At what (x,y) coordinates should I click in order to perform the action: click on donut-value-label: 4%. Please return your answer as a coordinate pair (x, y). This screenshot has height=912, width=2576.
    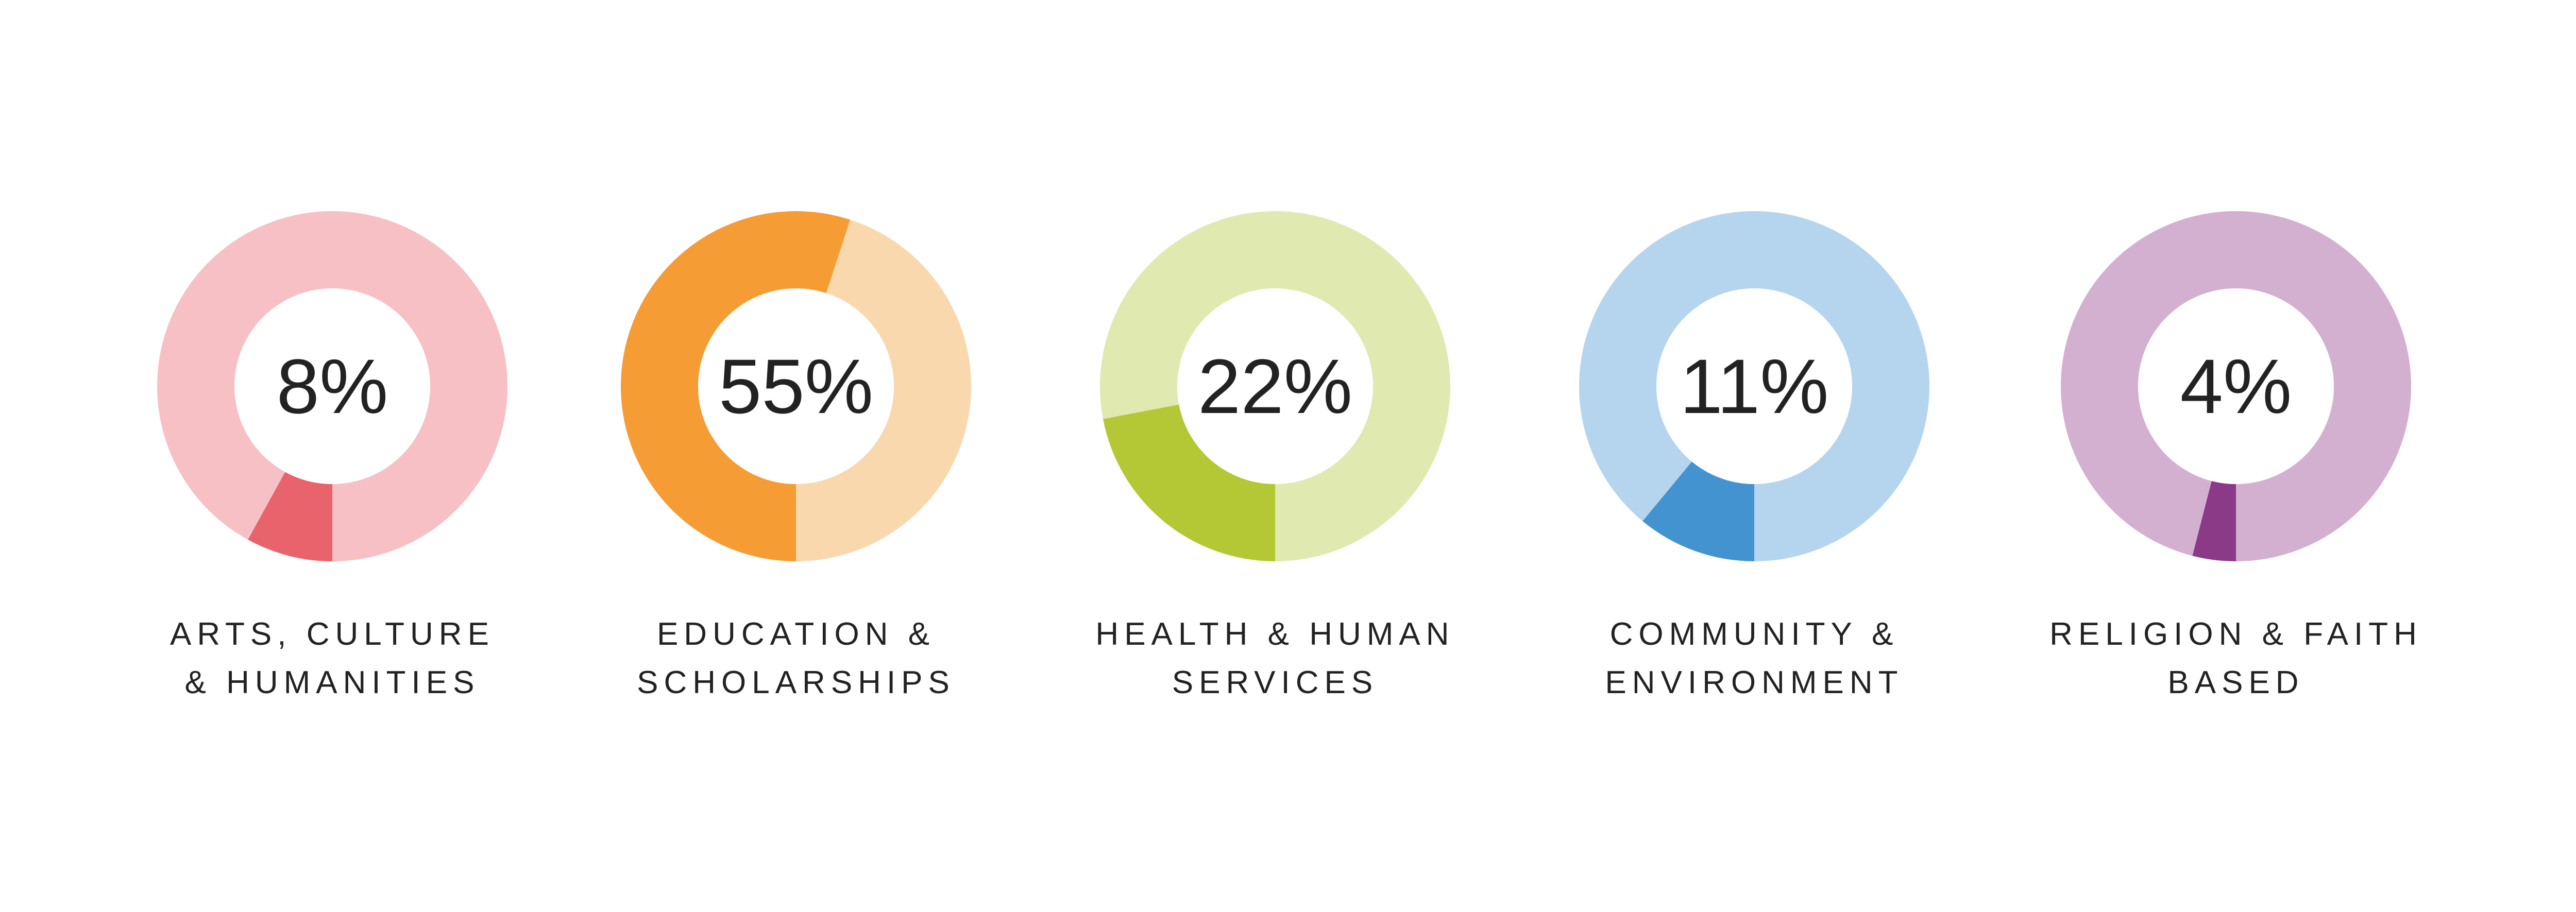
    Looking at the image, I should click on (2236, 386).